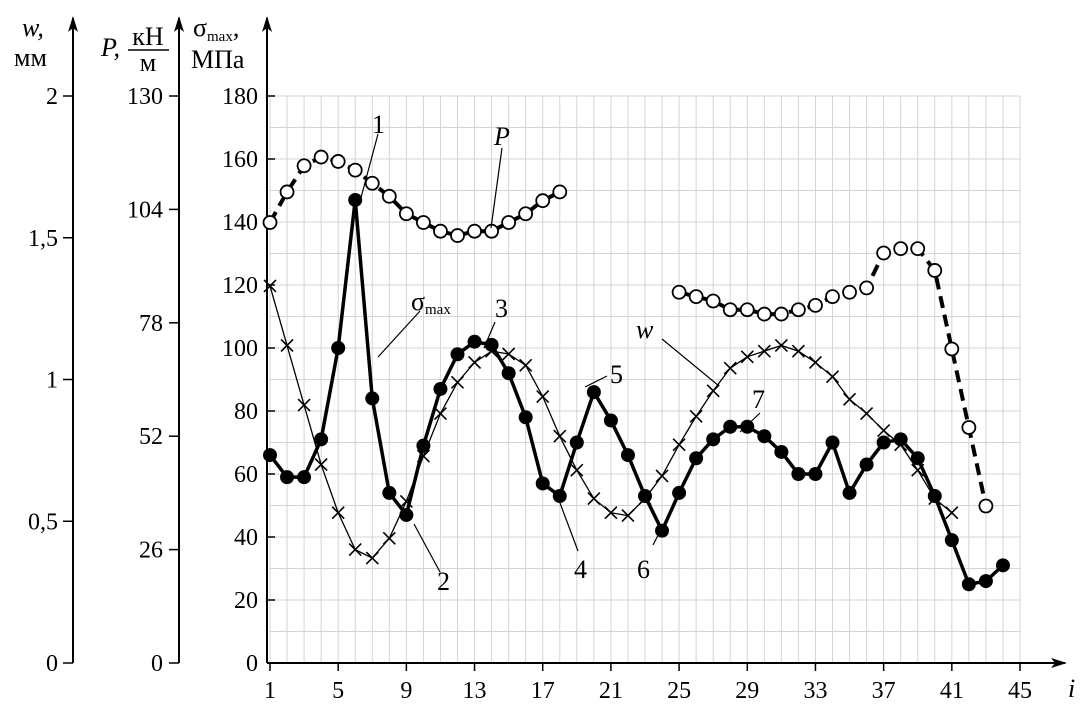 This screenshot has width=1083, height=711. Describe the element at coordinates (489, 335) in the screenshot. I see `callout-3-leader` at that location.